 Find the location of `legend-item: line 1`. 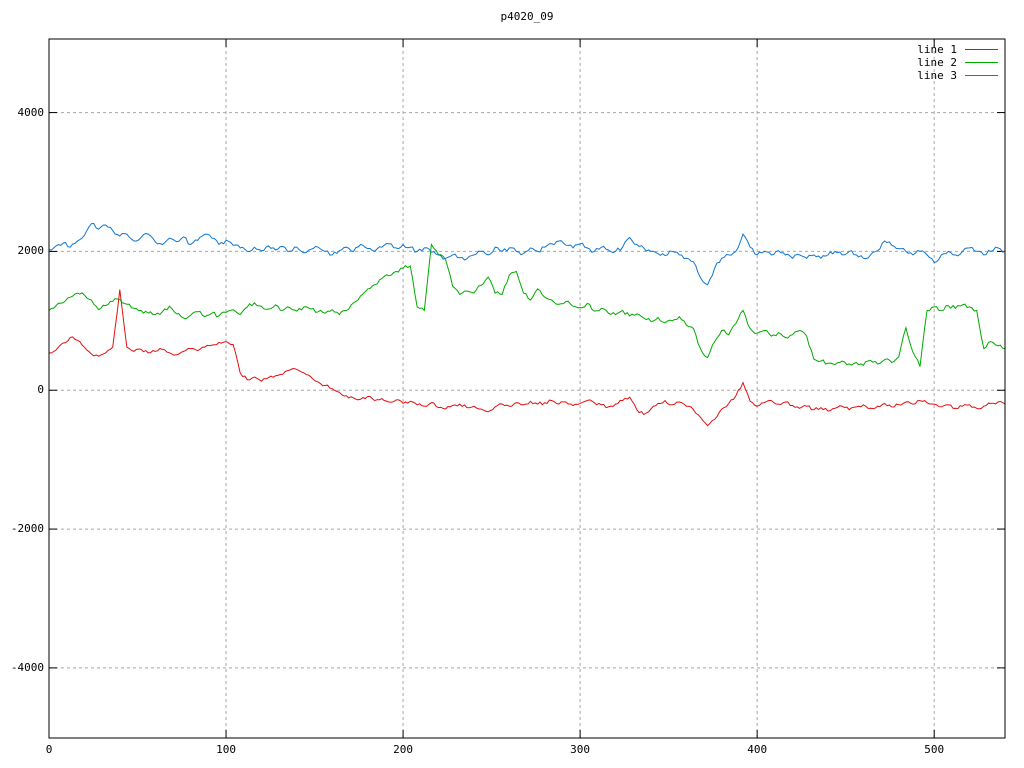

legend-item: line 1 is located at coordinates (957, 49).